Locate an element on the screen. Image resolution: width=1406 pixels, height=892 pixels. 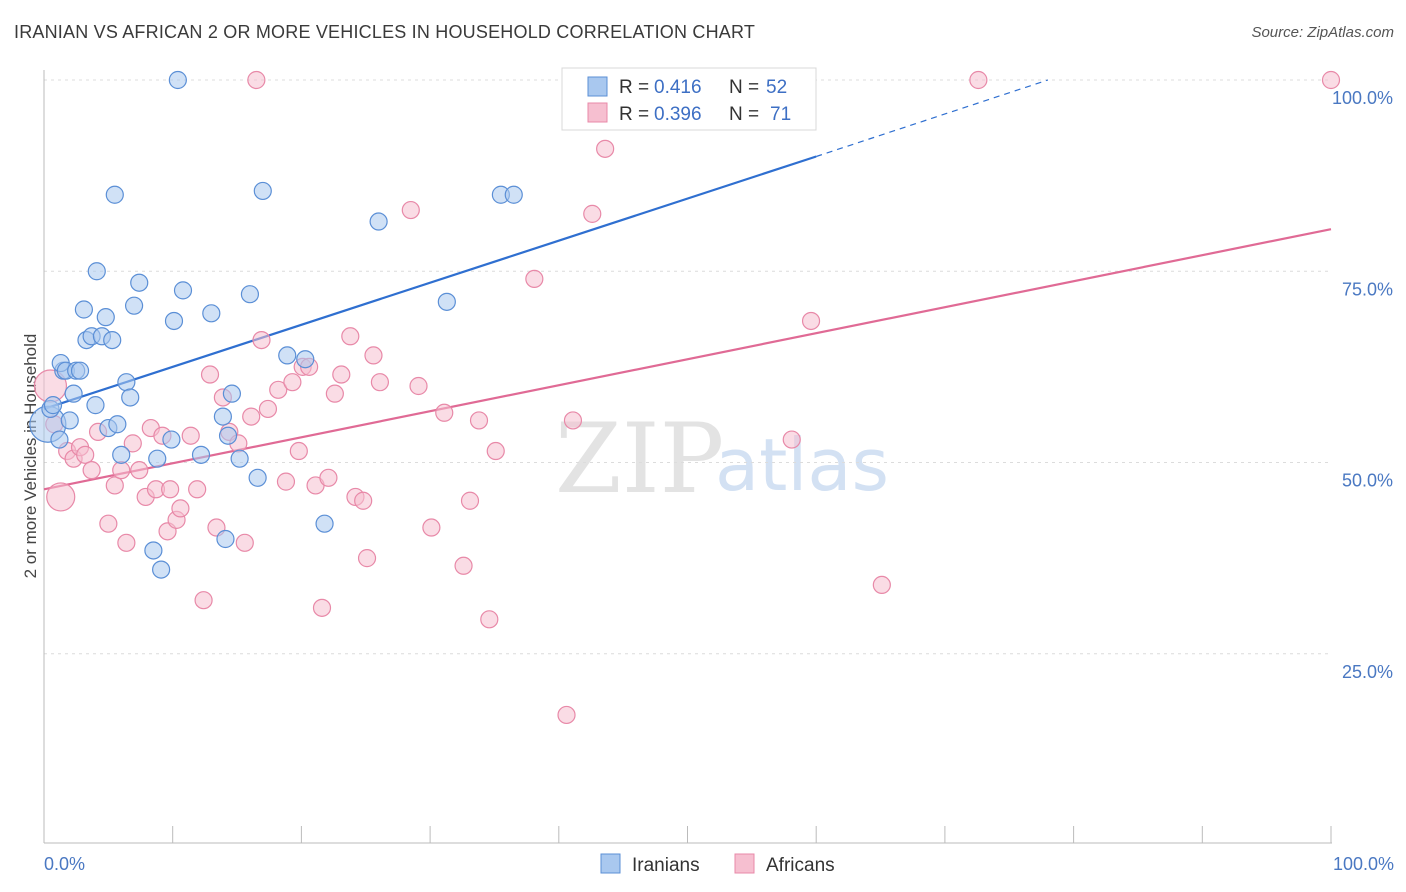
source-credit: Source: ZipAtlas.com is located at coordinates (1322, 32).